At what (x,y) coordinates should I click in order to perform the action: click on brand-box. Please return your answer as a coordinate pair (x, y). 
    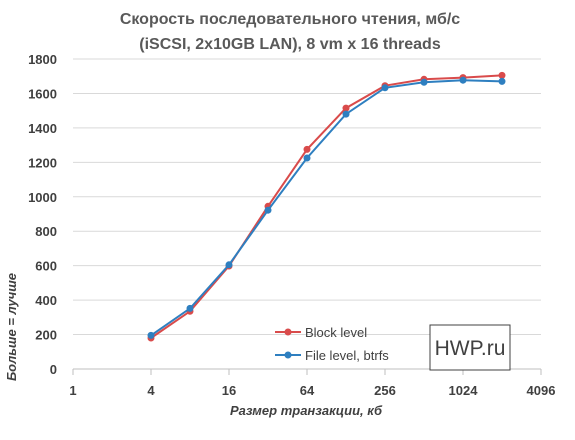
    Looking at the image, I should click on (470, 347).